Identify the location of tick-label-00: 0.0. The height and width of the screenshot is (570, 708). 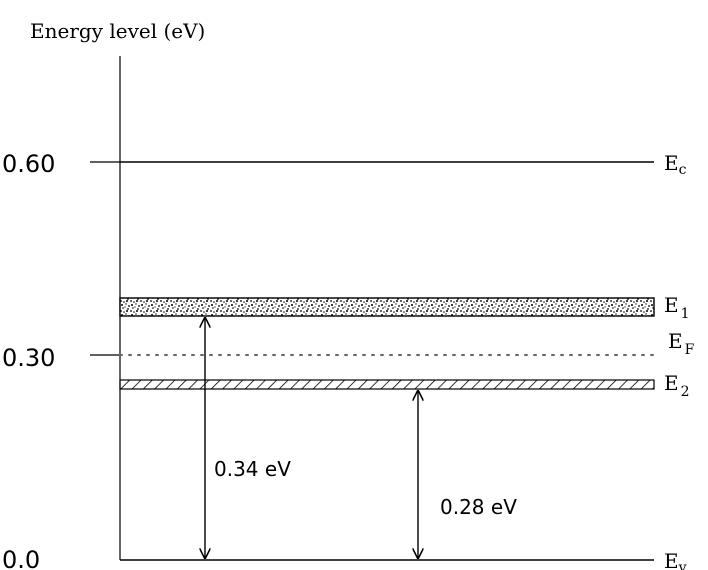
(21, 558).